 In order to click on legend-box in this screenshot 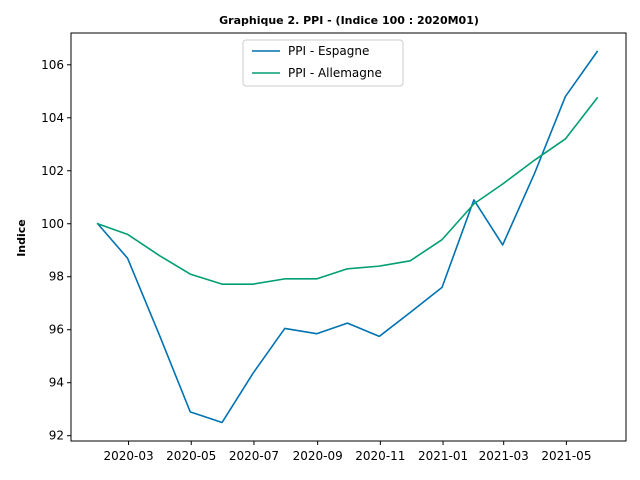, I will do `click(323, 63)`.